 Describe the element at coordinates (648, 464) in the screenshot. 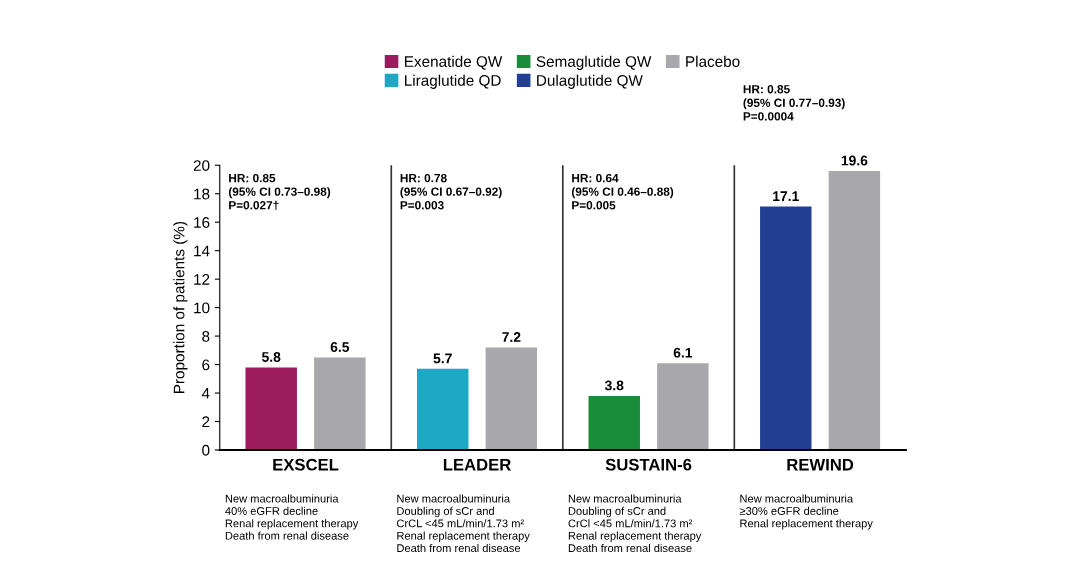

I see `x-tick-label: SUSTAIN-6` at that location.